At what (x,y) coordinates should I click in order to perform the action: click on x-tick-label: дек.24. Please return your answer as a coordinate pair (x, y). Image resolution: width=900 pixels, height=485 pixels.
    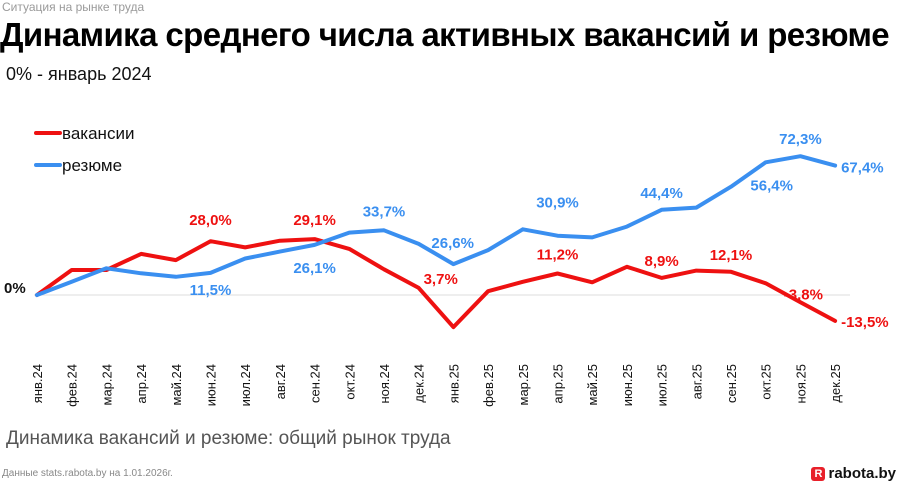
    Looking at the image, I should click on (419, 383).